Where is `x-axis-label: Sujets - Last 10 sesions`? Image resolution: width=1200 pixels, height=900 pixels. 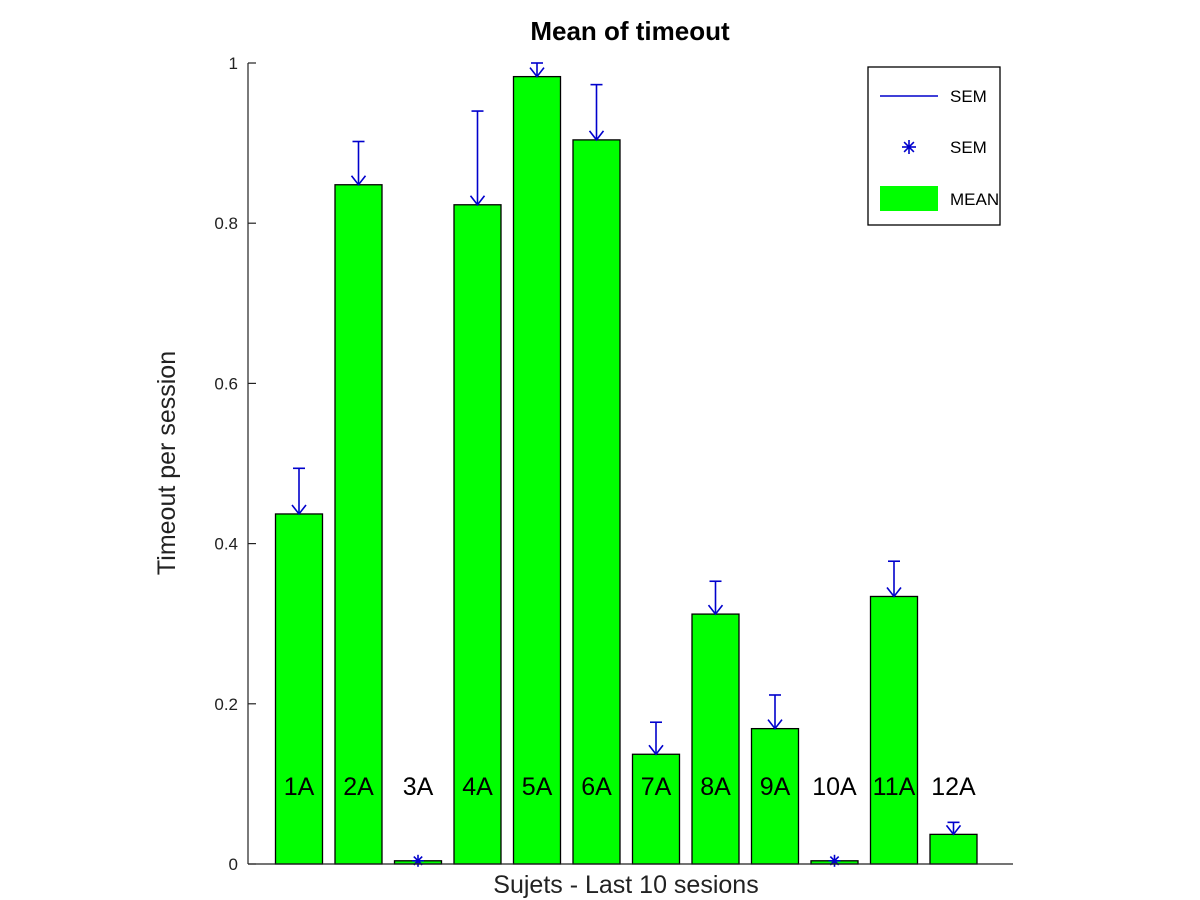 x-axis-label: Sujets - Last 10 sesions is located at coordinates (625, 885).